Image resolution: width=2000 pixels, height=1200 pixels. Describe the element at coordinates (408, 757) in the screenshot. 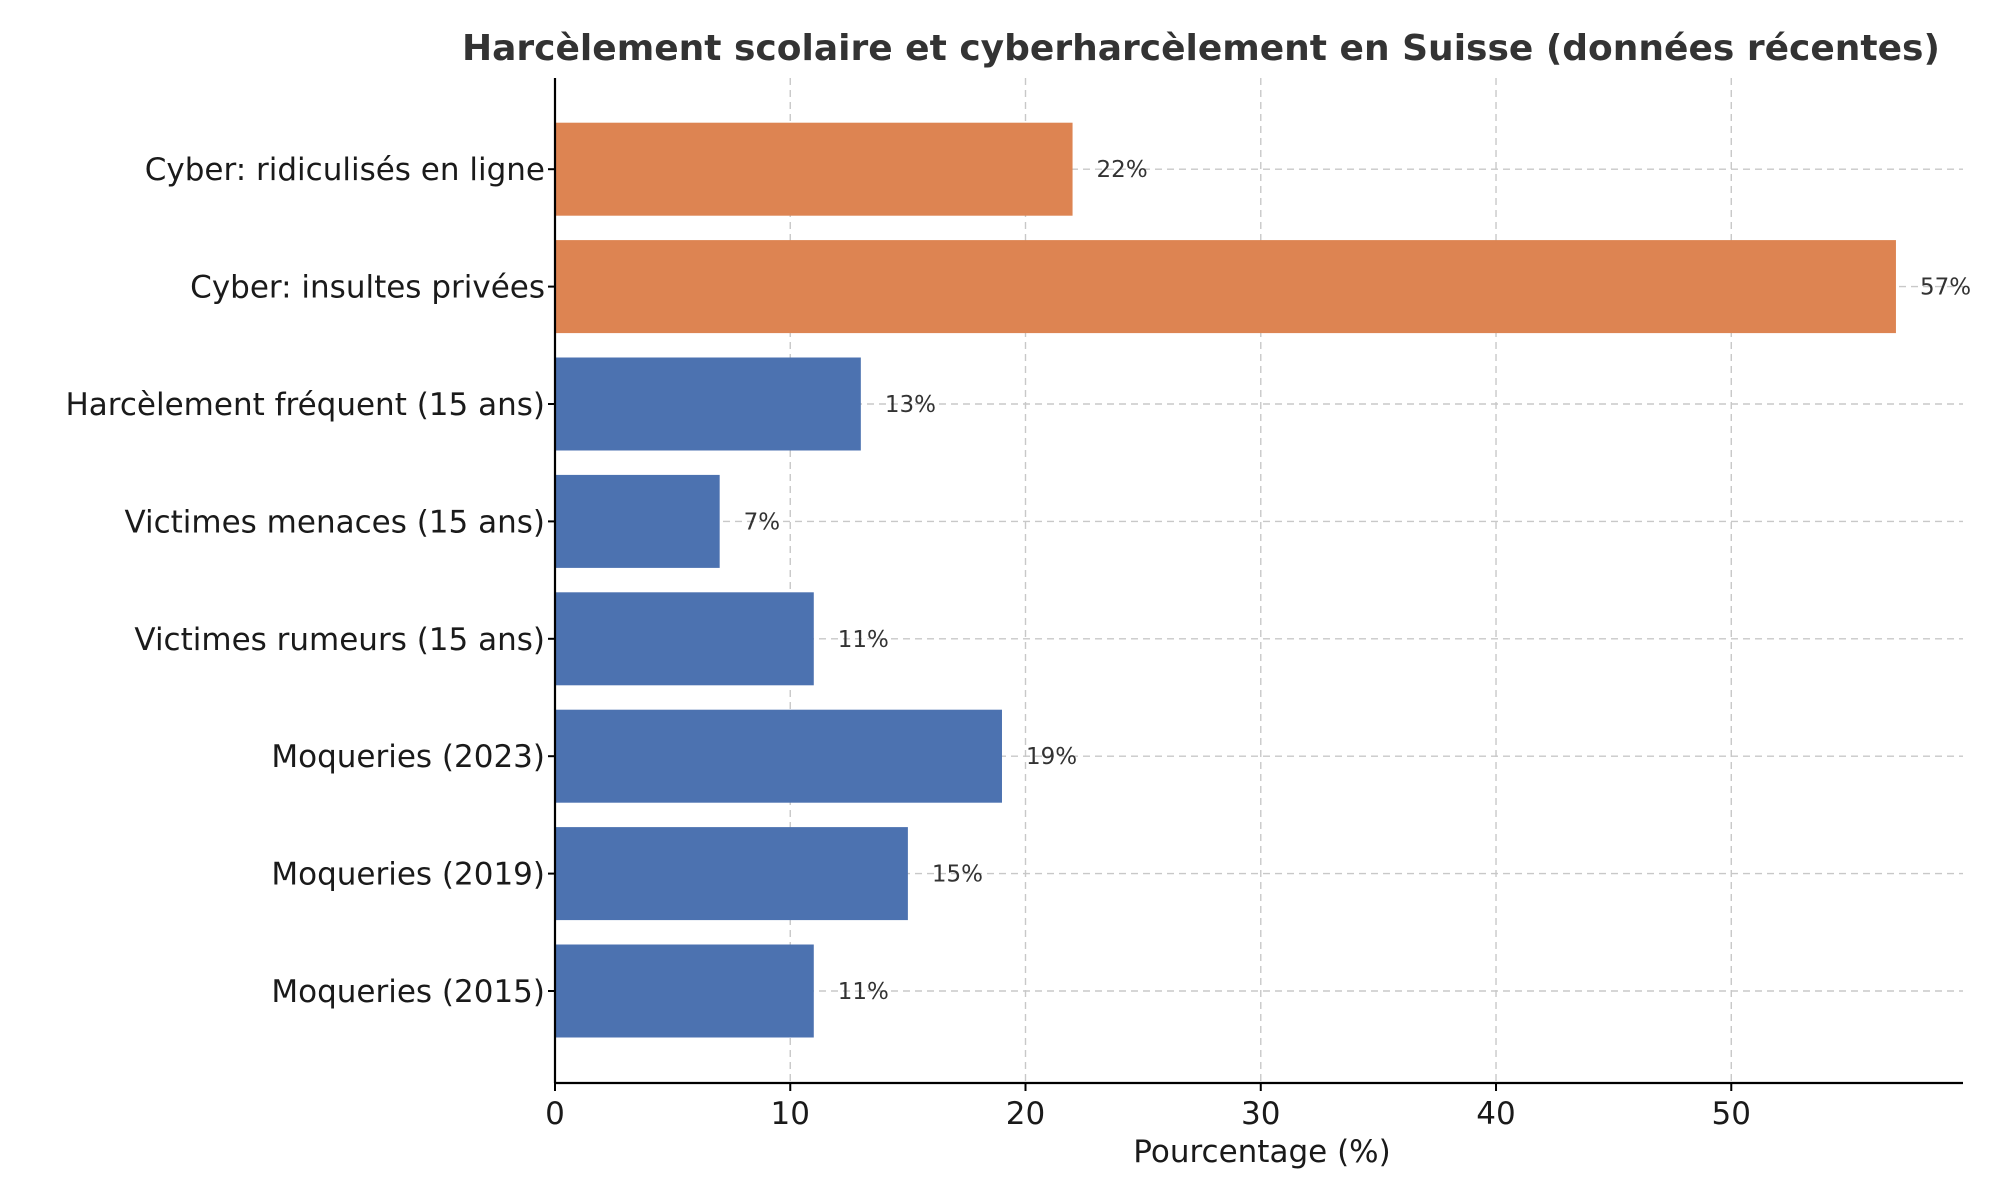

I see `category-label: Moqueries (2023)` at that location.